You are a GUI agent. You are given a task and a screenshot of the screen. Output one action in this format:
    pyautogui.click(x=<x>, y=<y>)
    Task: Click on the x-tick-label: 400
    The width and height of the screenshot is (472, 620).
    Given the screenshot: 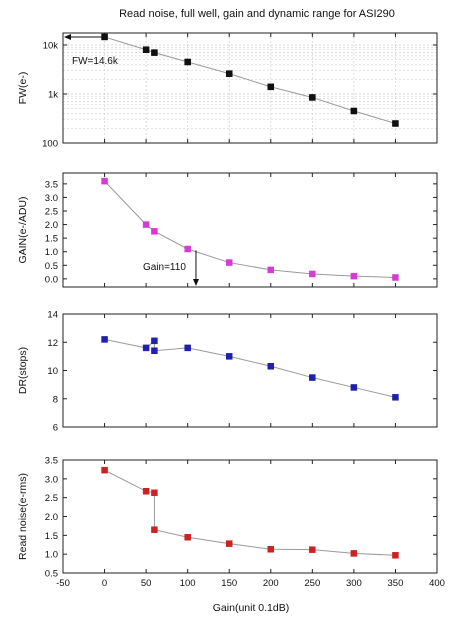 What is the action you would take?
    pyautogui.click(x=437, y=583)
    